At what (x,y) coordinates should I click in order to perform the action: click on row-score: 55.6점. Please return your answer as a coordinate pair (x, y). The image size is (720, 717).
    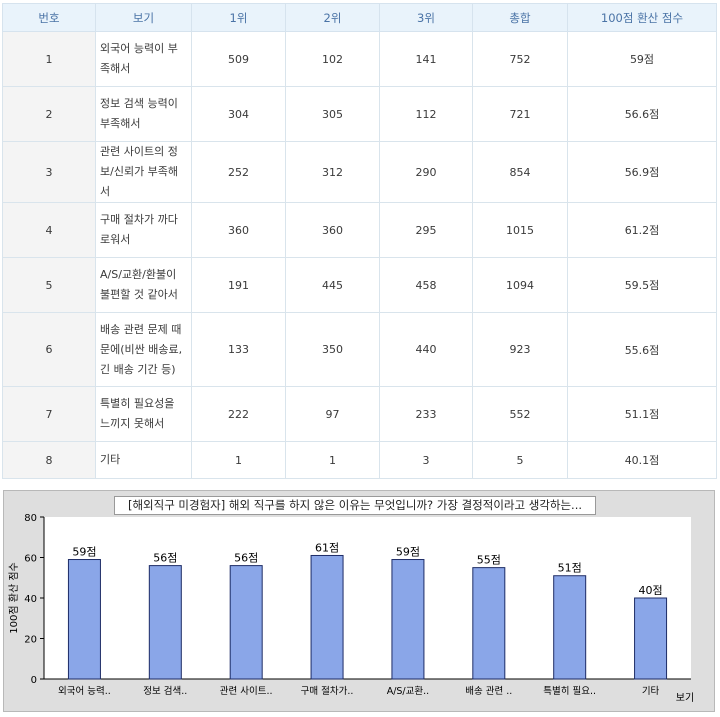
    Looking at the image, I should click on (642, 349).